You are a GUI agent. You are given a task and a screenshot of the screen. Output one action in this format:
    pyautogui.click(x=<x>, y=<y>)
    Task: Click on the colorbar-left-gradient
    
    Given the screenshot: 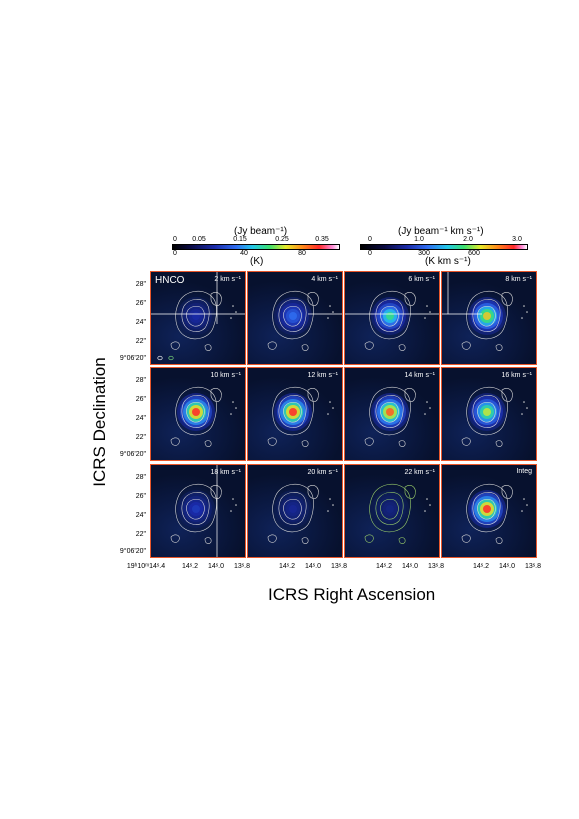 What is the action you would take?
    pyautogui.click(x=256, y=247)
    